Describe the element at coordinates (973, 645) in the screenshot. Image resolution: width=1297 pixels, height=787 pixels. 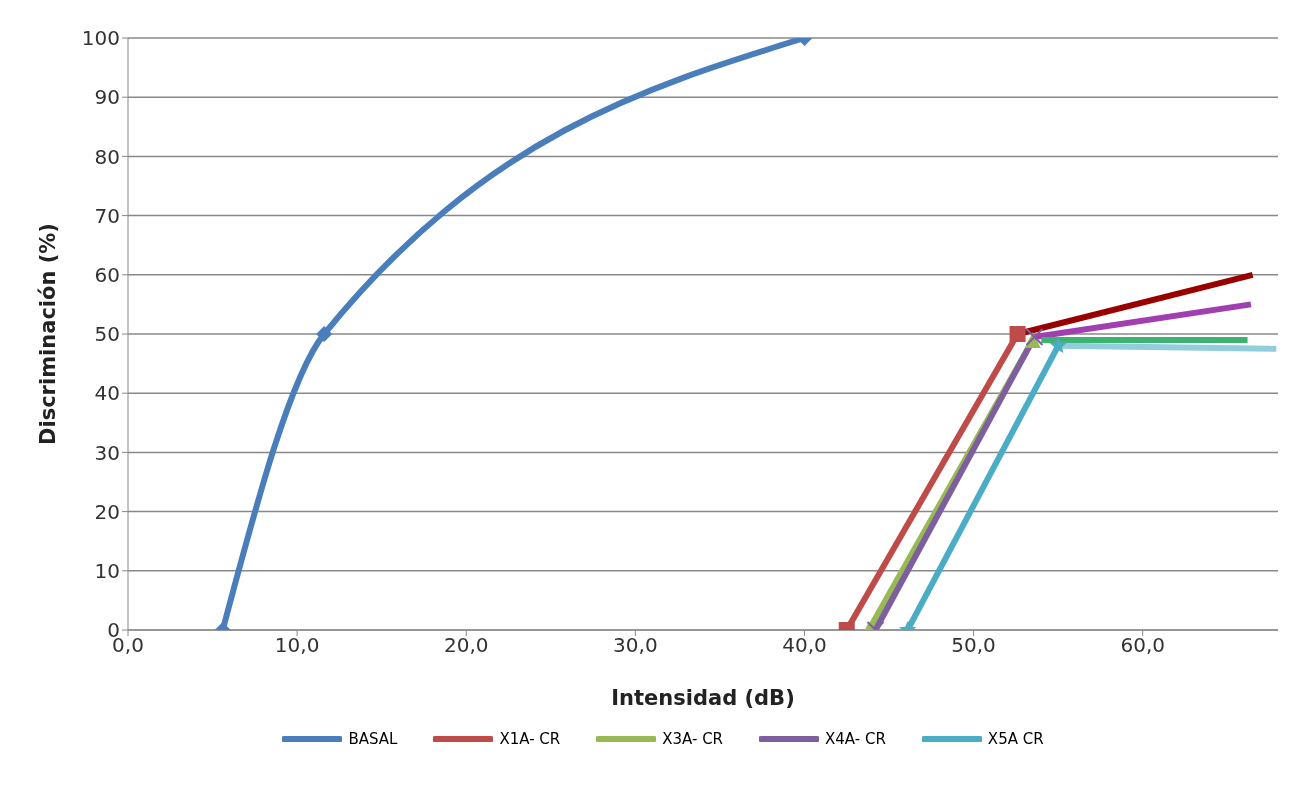
I see `x-tick-label: 50,0` at that location.